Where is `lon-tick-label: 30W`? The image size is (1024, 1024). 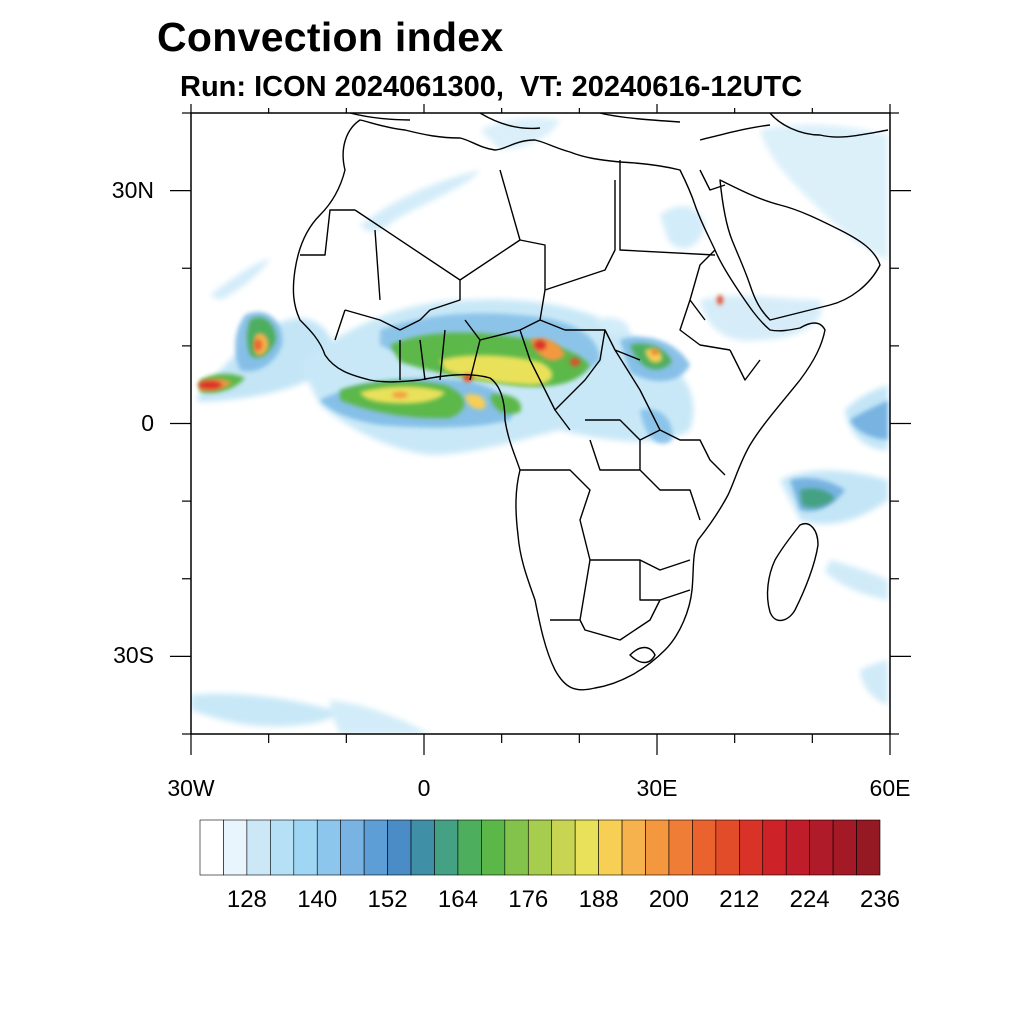 lon-tick-label: 30W is located at coordinates (191, 788).